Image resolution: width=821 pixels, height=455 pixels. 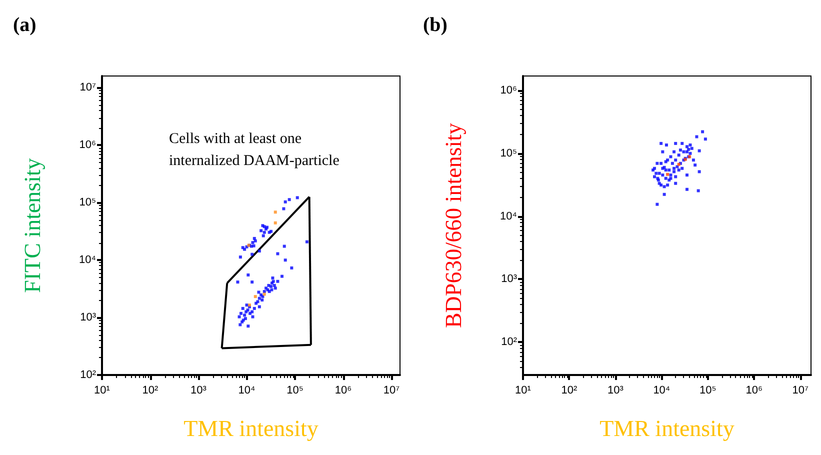 I want to click on chart-title: (a), so click(x=24, y=25).